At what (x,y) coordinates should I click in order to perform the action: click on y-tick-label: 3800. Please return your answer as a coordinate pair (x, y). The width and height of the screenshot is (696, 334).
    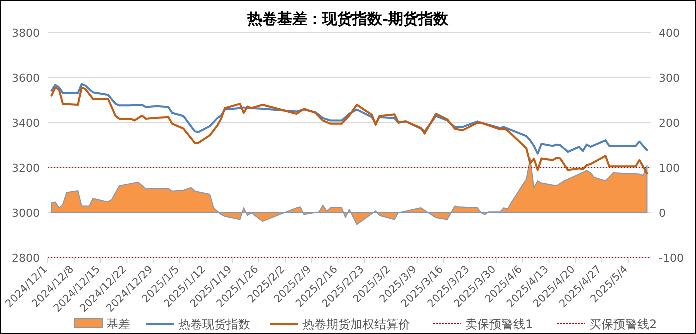
    Looking at the image, I should click on (26, 33).